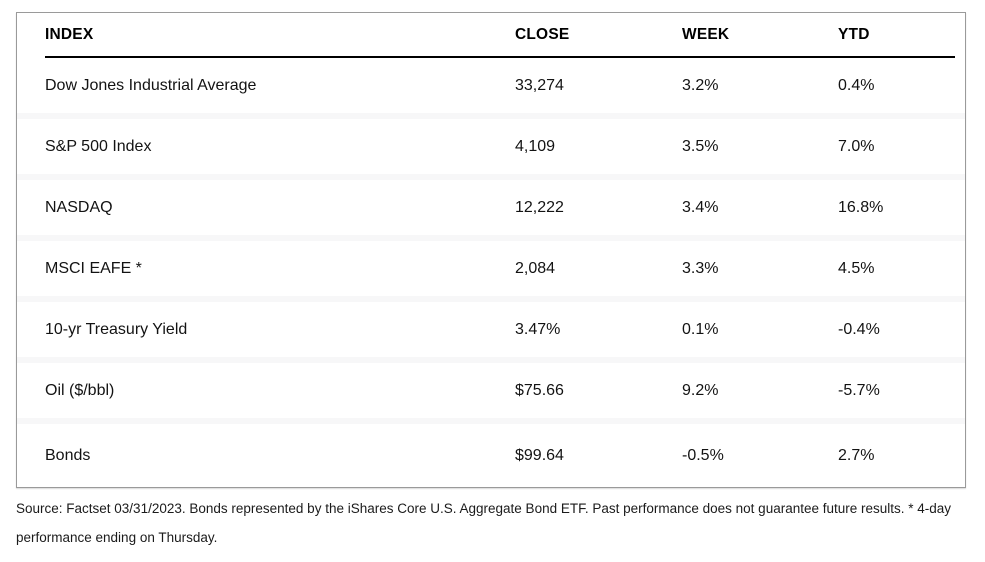 This screenshot has height=562, width=985. I want to click on cell-ytd: 2.7%, so click(856, 455).